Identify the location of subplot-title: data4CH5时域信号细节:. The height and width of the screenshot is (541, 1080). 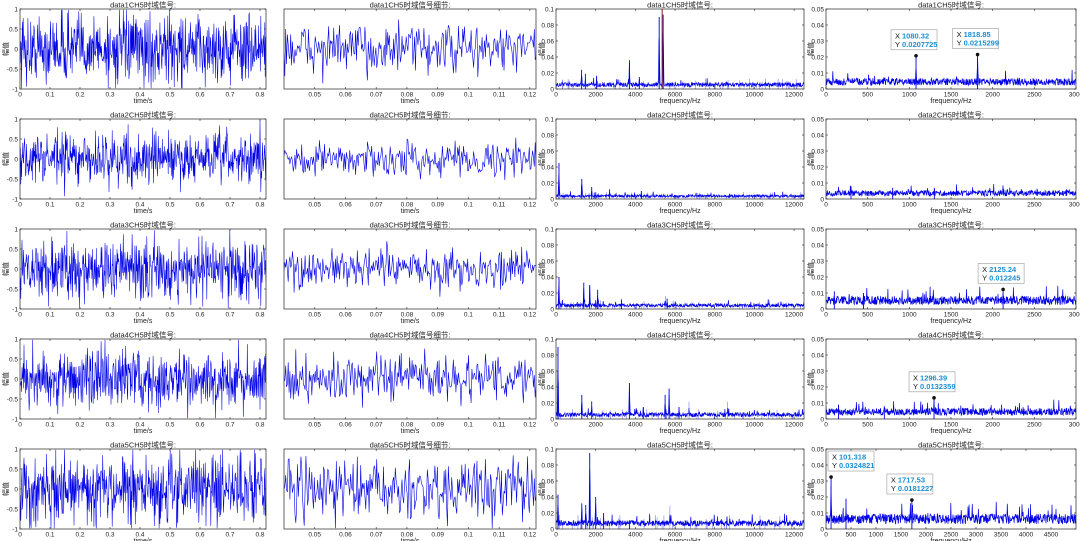
(410, 335).